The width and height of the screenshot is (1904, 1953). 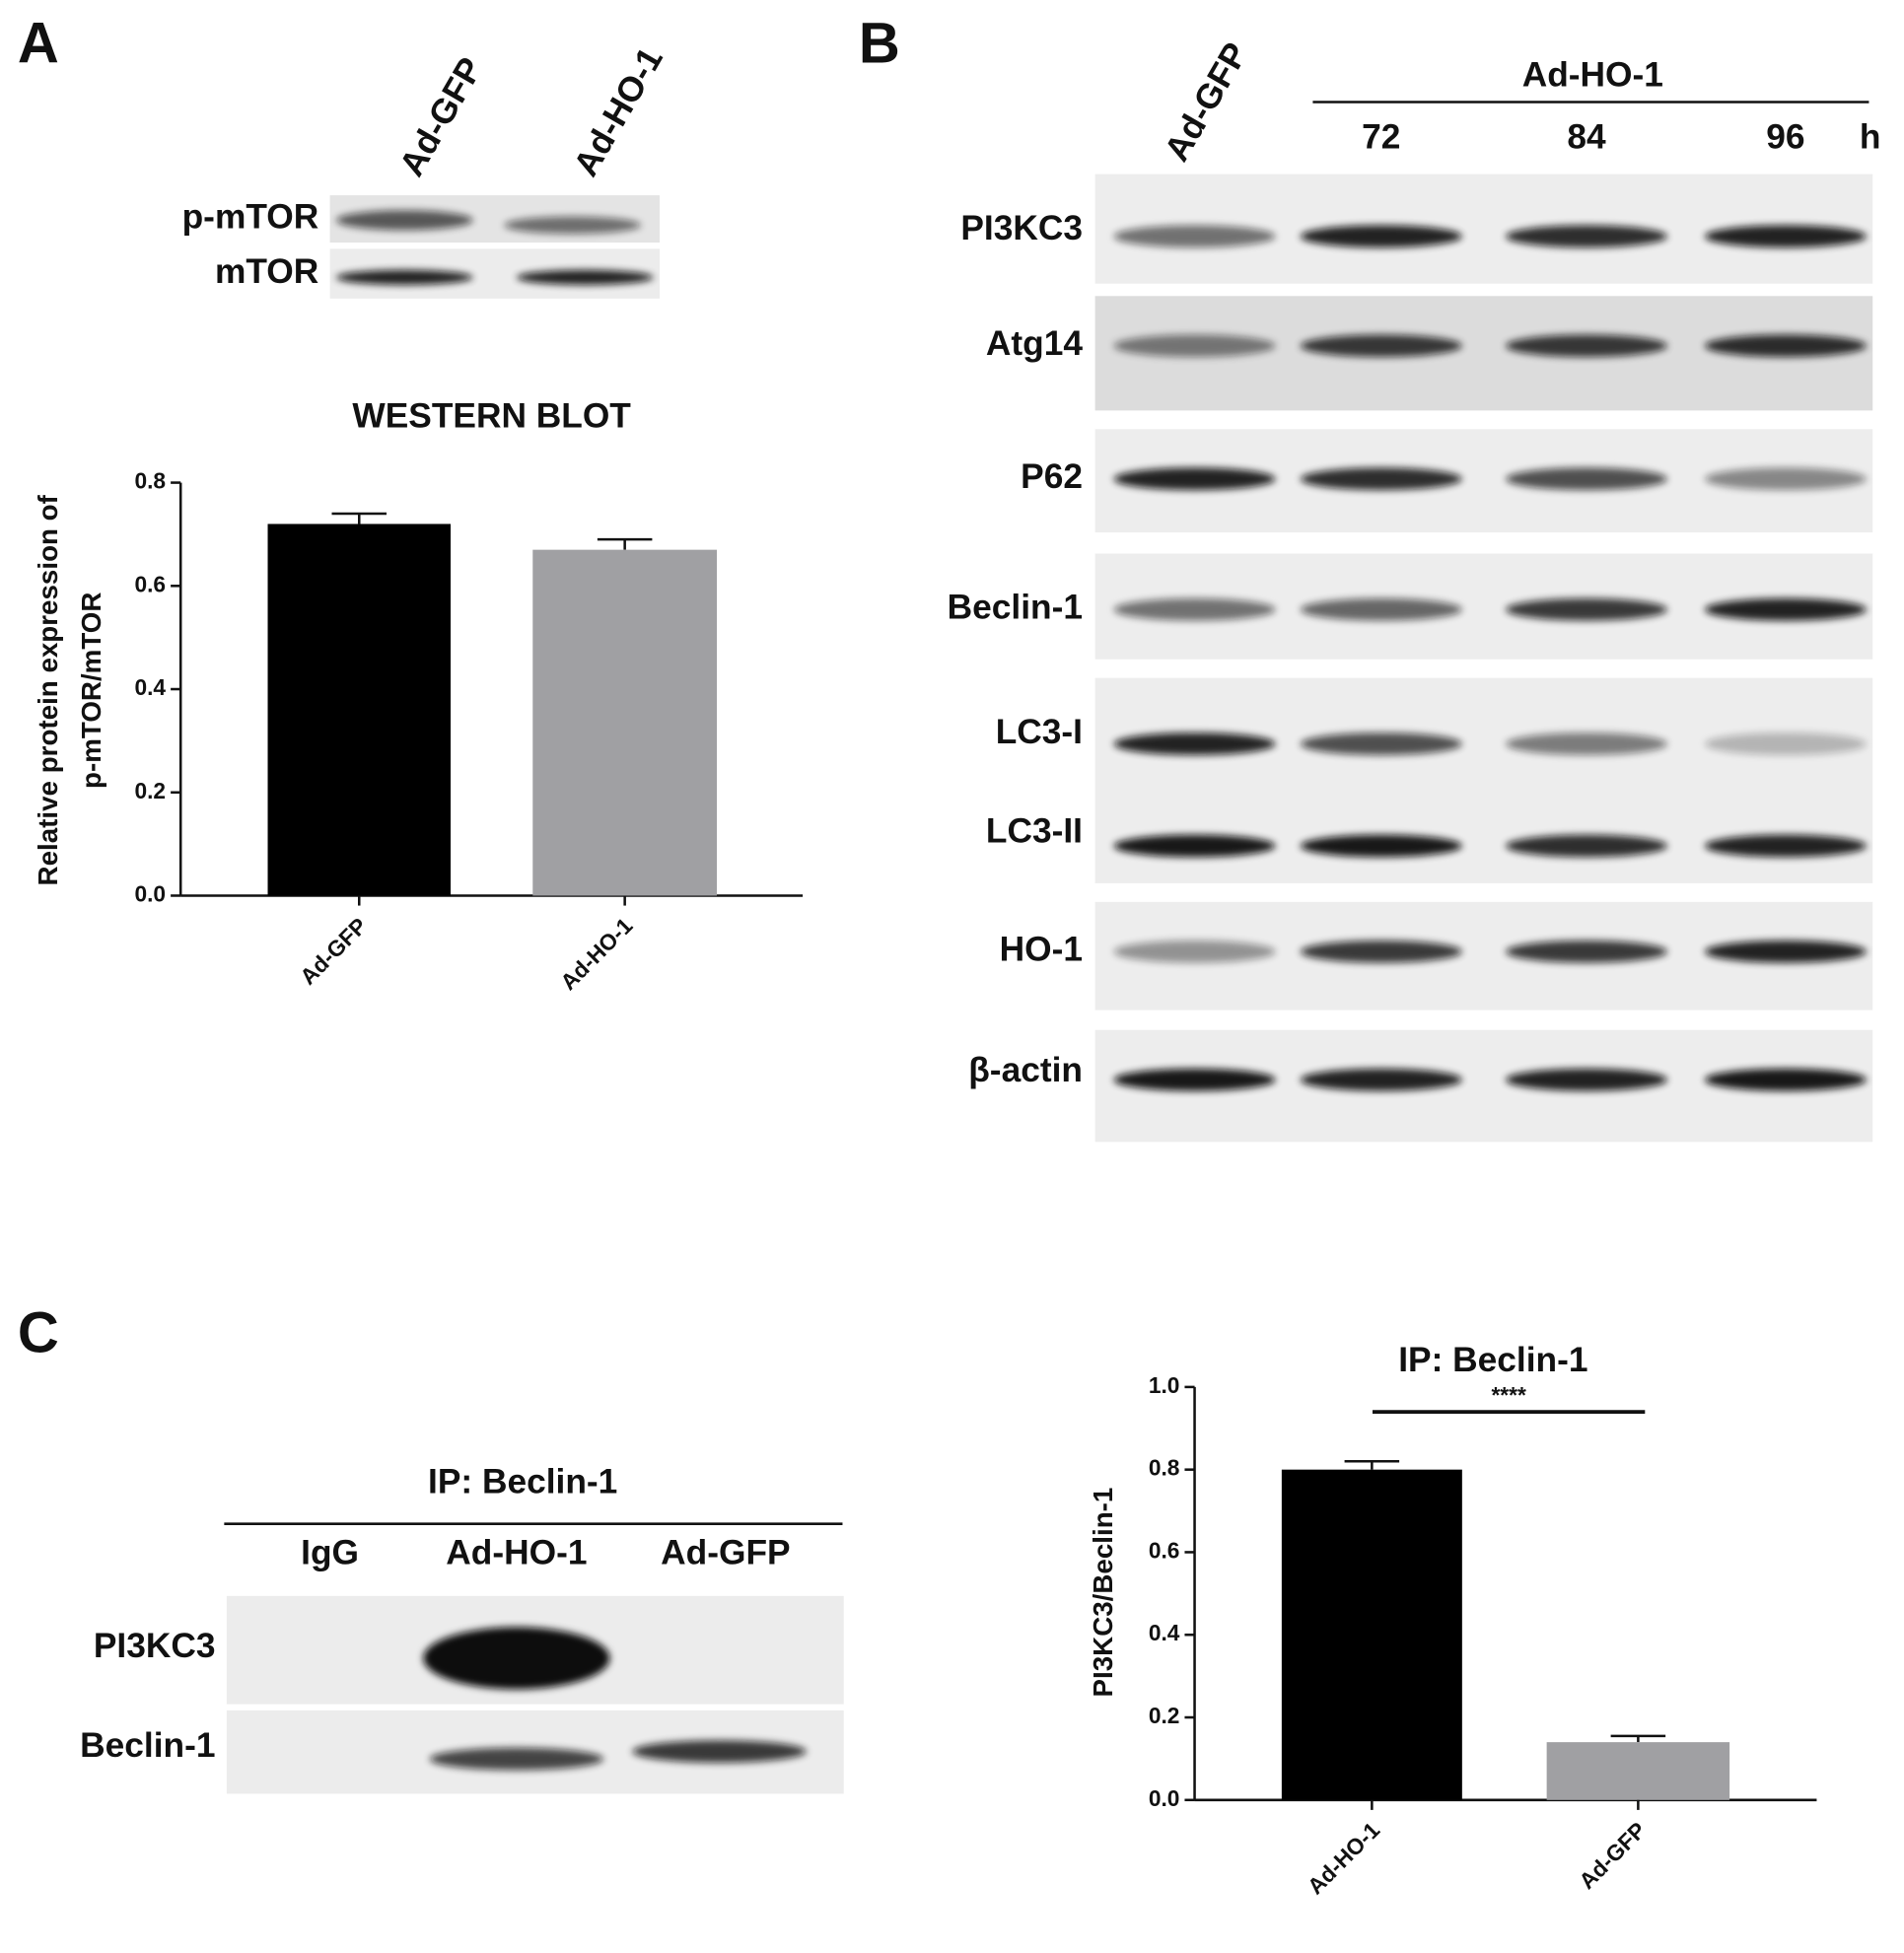 I want to click on row-label: LC3-I, so click(x=1039, y=732).